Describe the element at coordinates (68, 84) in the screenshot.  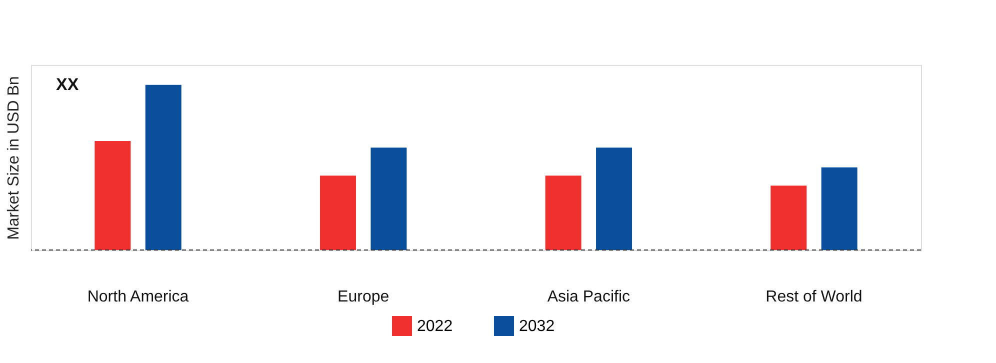
I see `annotation: XX` at that location.